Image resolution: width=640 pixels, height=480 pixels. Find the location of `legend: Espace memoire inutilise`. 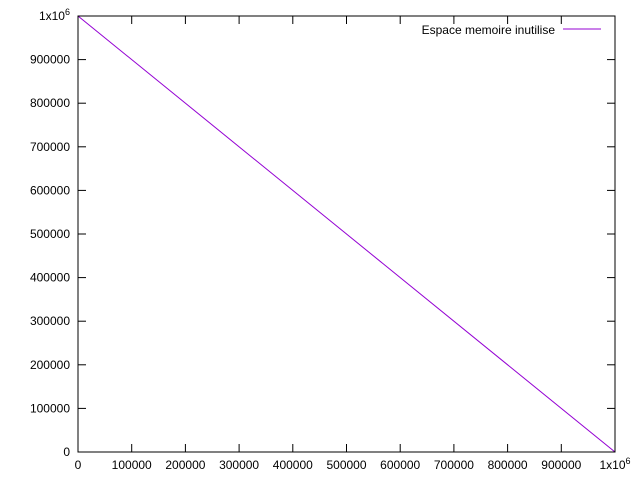

legend: Espace memoire inutilise is located at coordinates (511, 30).